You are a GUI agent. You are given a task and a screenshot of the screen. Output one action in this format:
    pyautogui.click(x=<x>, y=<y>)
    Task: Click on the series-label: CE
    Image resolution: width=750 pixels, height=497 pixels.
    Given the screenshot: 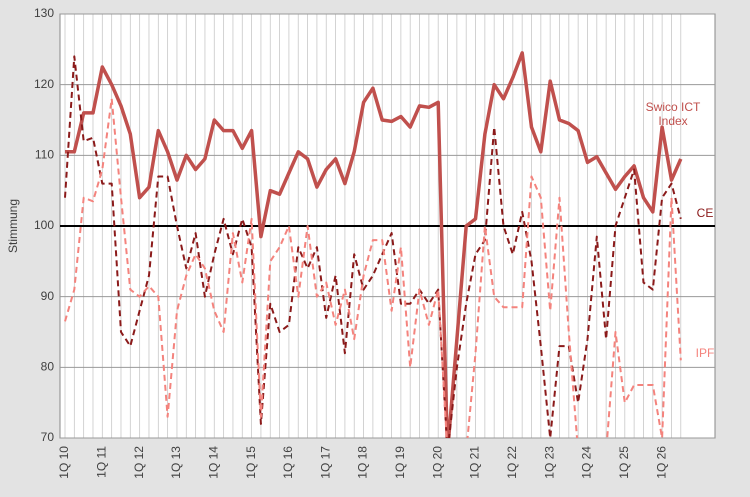 What is the action you would take?
    pyautogui.click(x=705, y=213)
    